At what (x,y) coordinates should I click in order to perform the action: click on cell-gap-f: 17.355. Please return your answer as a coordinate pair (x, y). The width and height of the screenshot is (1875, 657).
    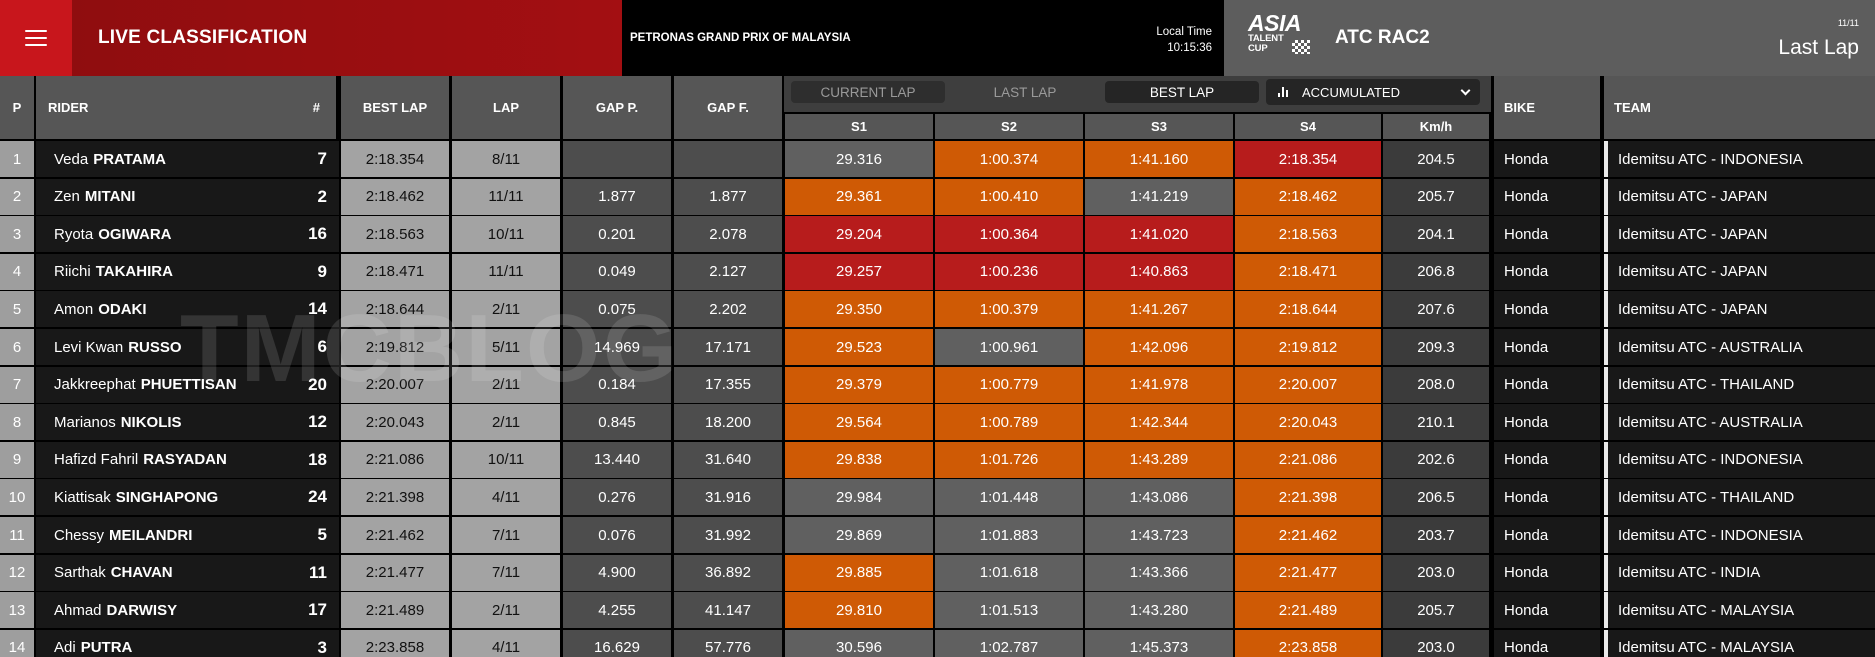
    Looking at the image, I should click on (728, 384).